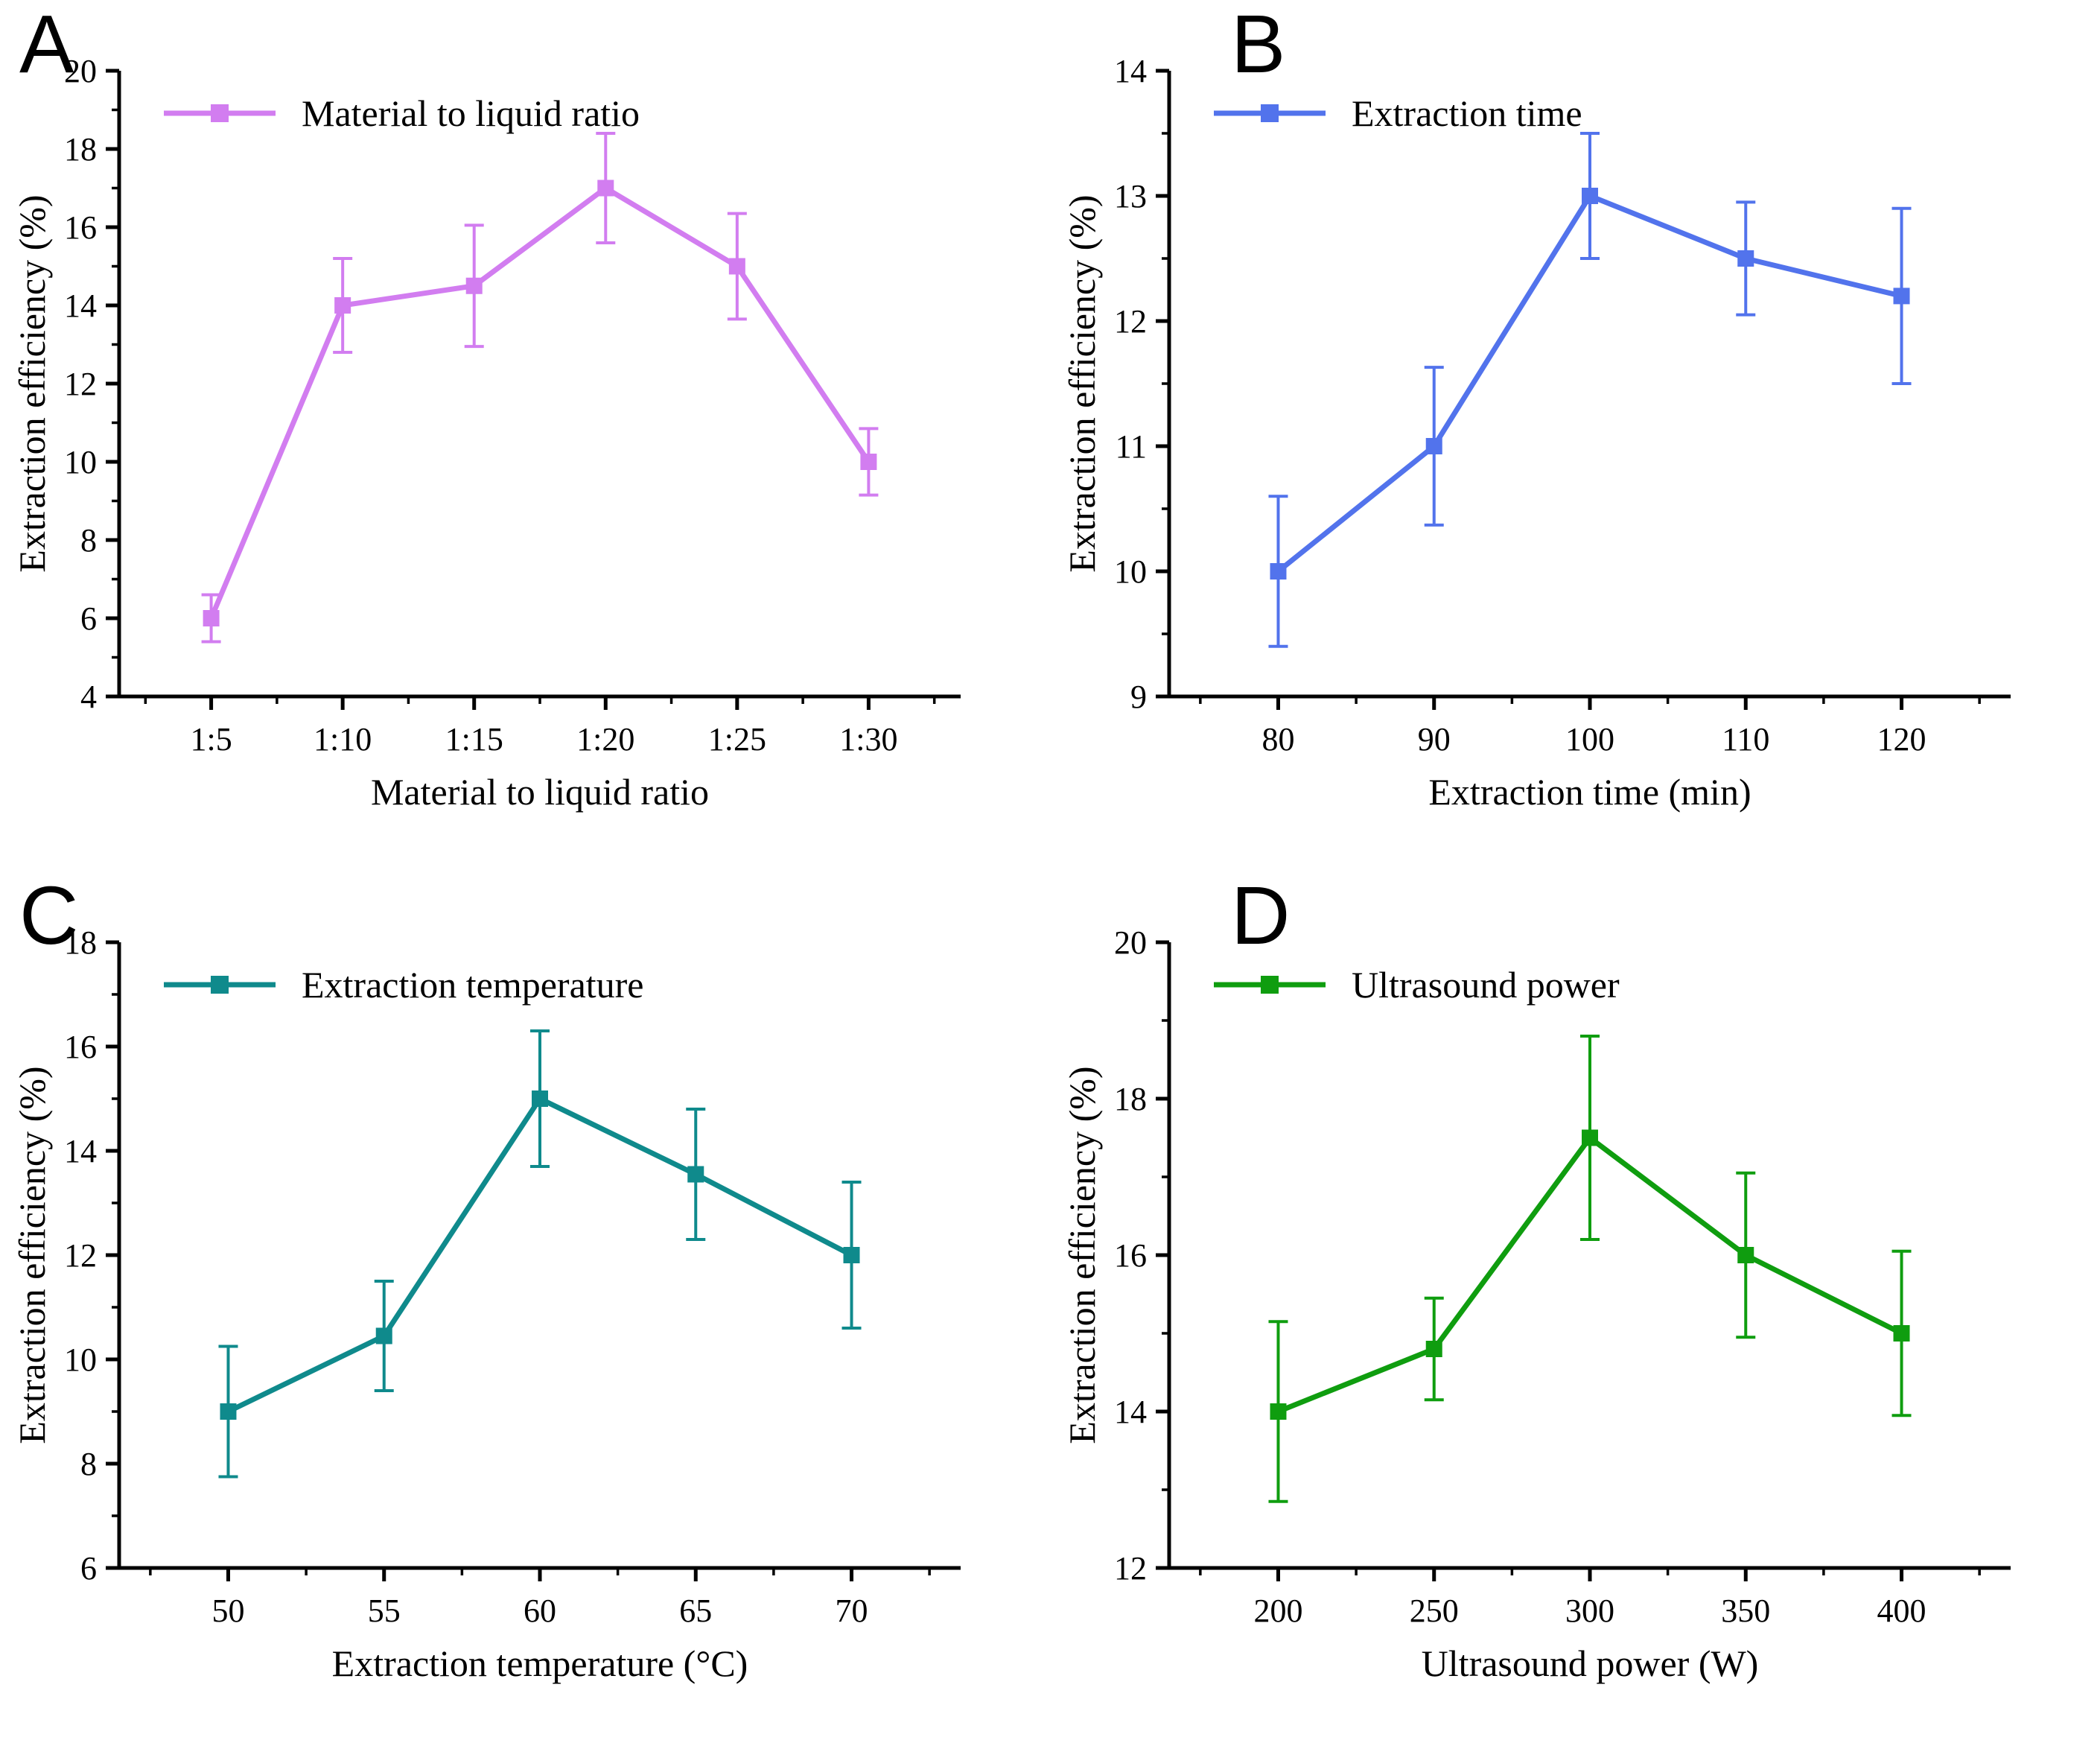  What do you see at coordinates (1589, 1611) in the screenshot?
I see `x-tick-label: 300` at bounding box center [1589, 1611].